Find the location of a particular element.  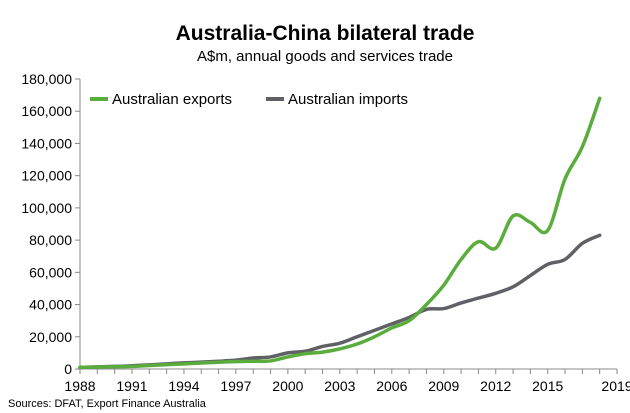

y-tick-label: 40,000 is located at coordinates (50, 305).